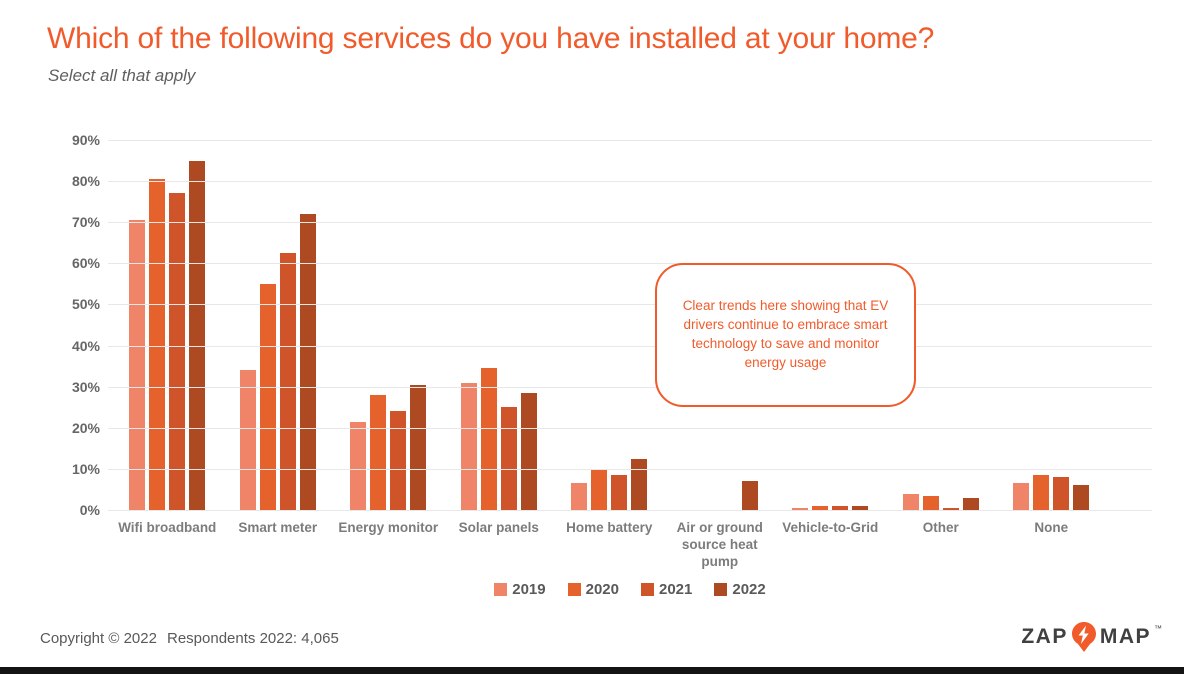  I want to click on legend-label: 2022, so click(749, 589).